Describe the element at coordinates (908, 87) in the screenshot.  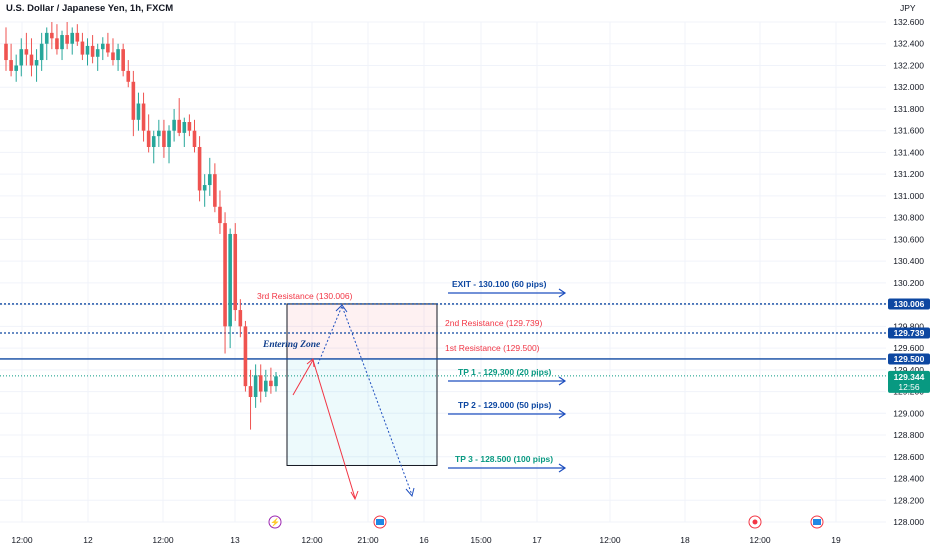
I see `y-tick-label: 132.000` at that location.